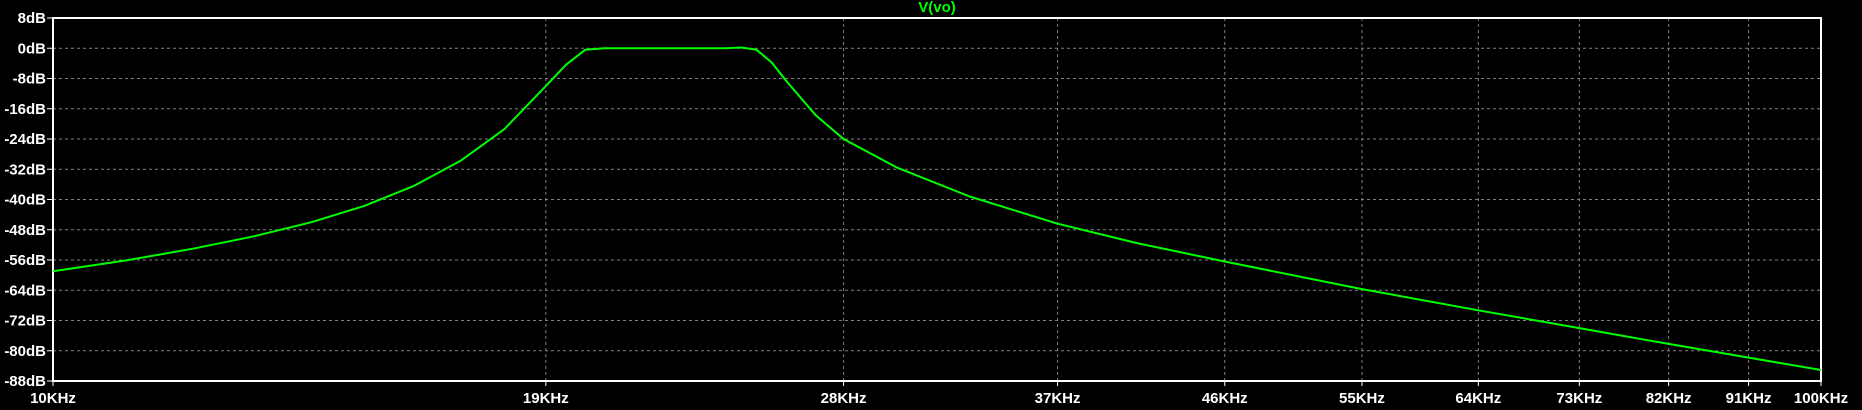 This screenshot has height=410, width=1862. Describe the element at coordinates (1058, 398) in the screenshot. I see `x-tick-label: 37KHz` at that location.